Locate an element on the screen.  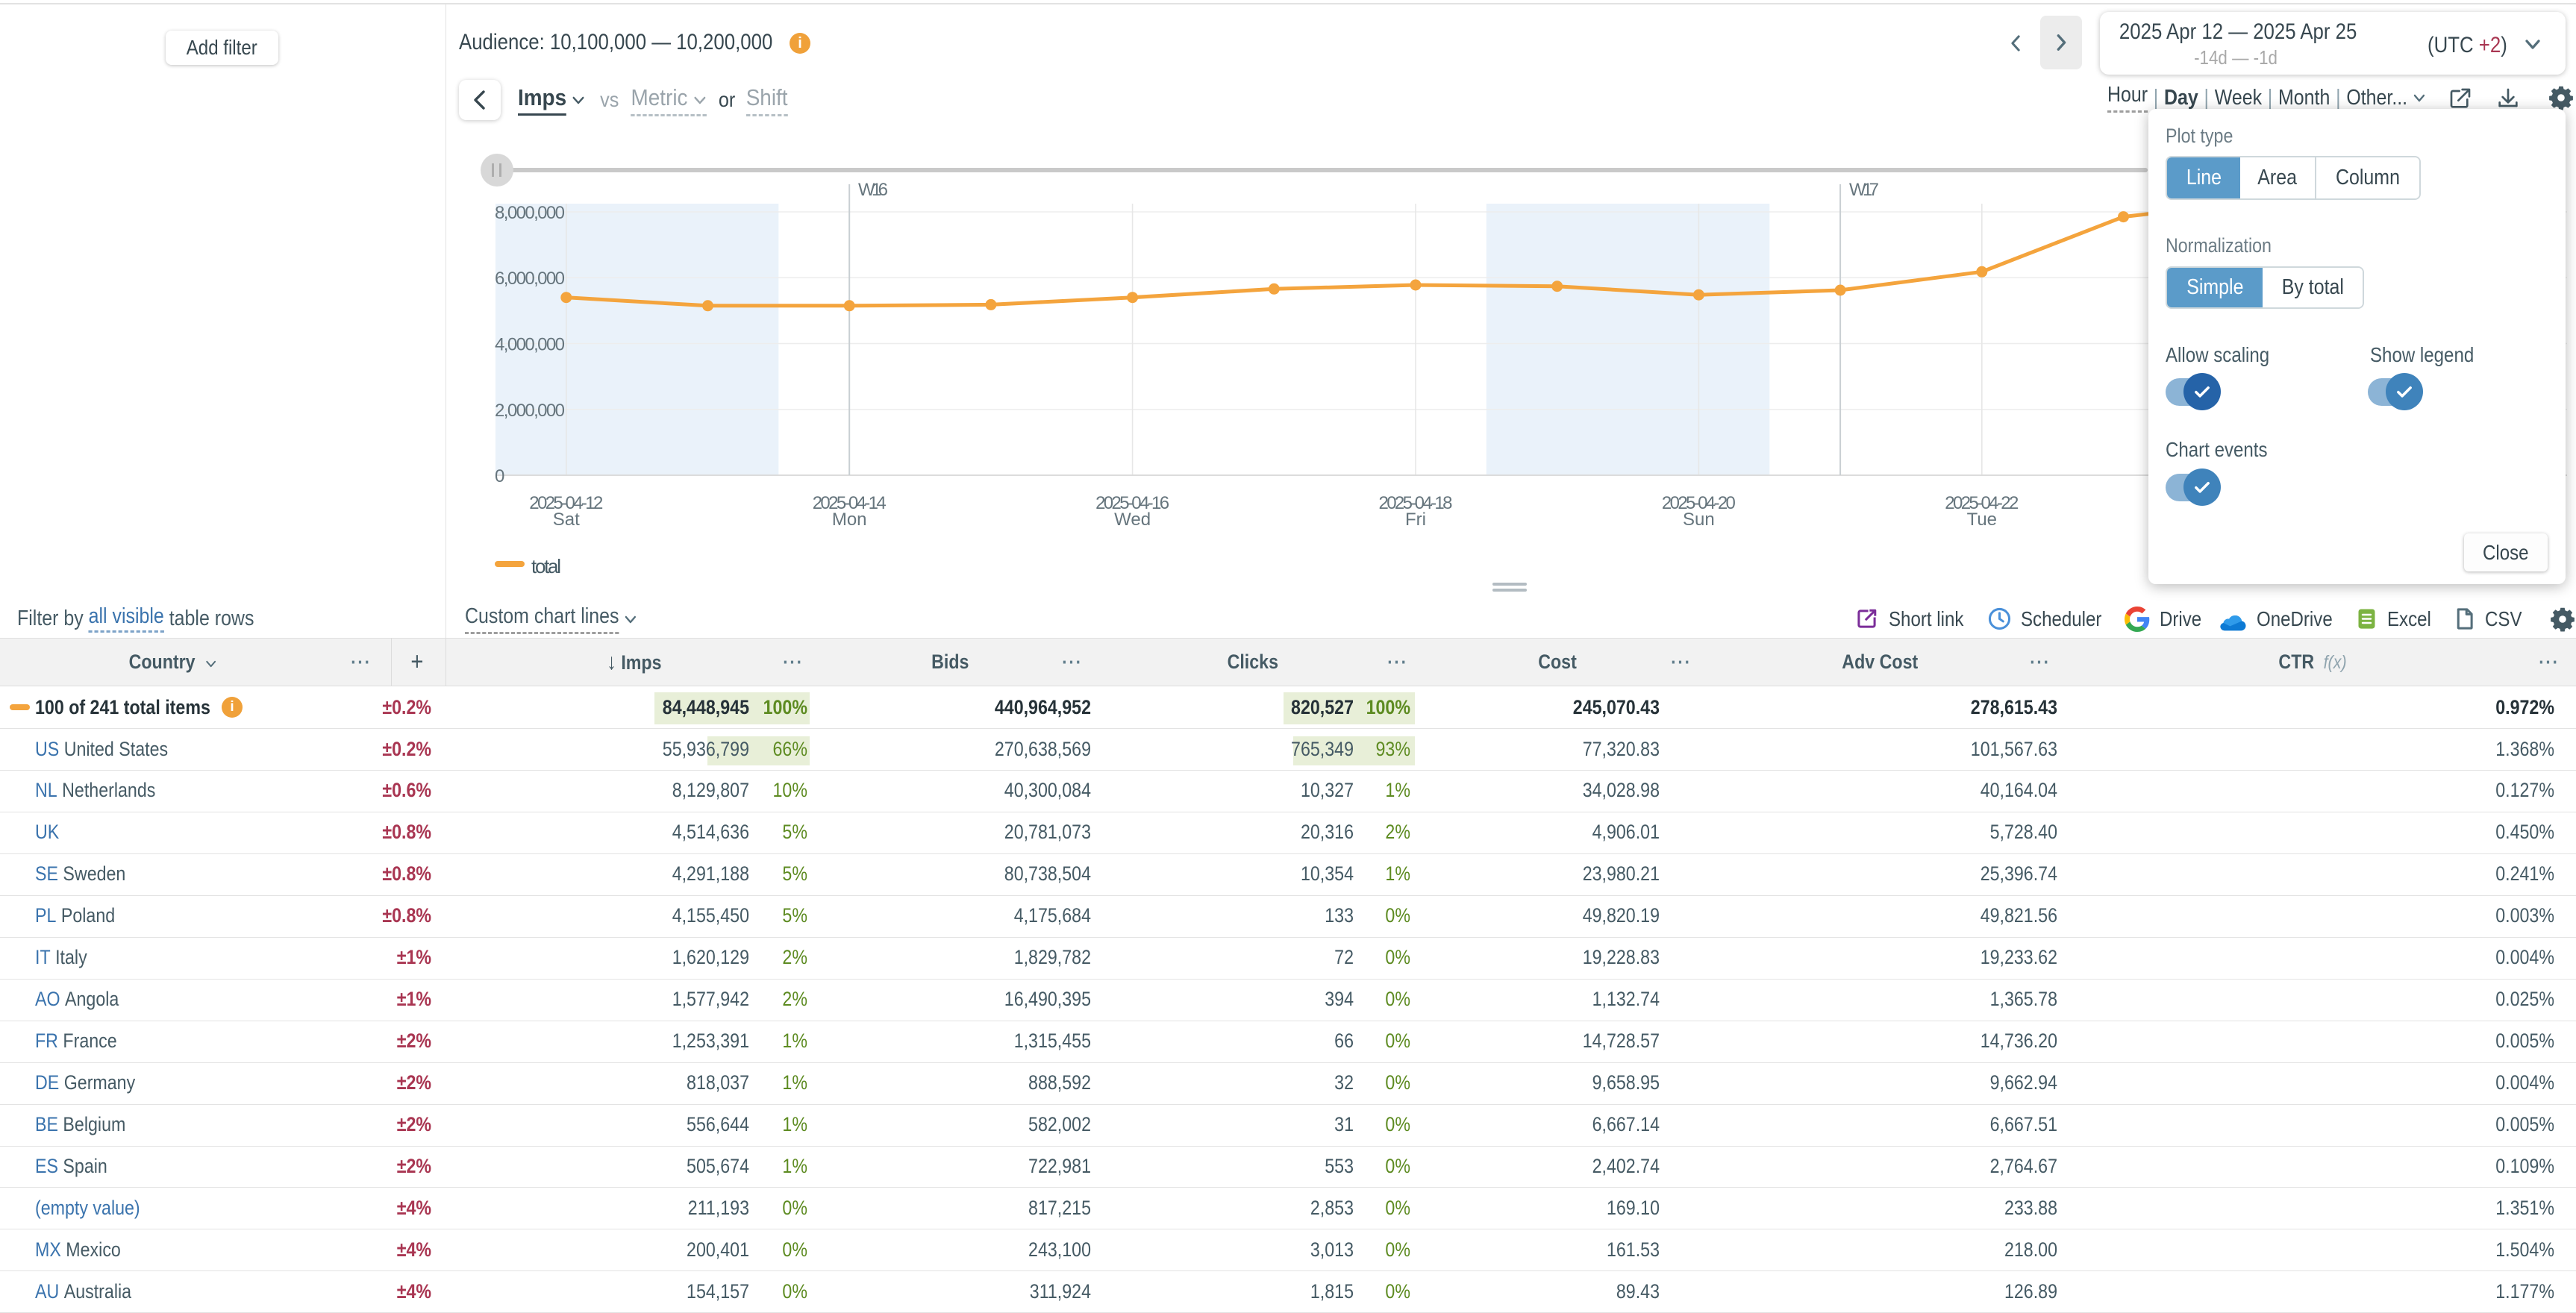
svg-text: Tue is located at coordinates (1982, 520).